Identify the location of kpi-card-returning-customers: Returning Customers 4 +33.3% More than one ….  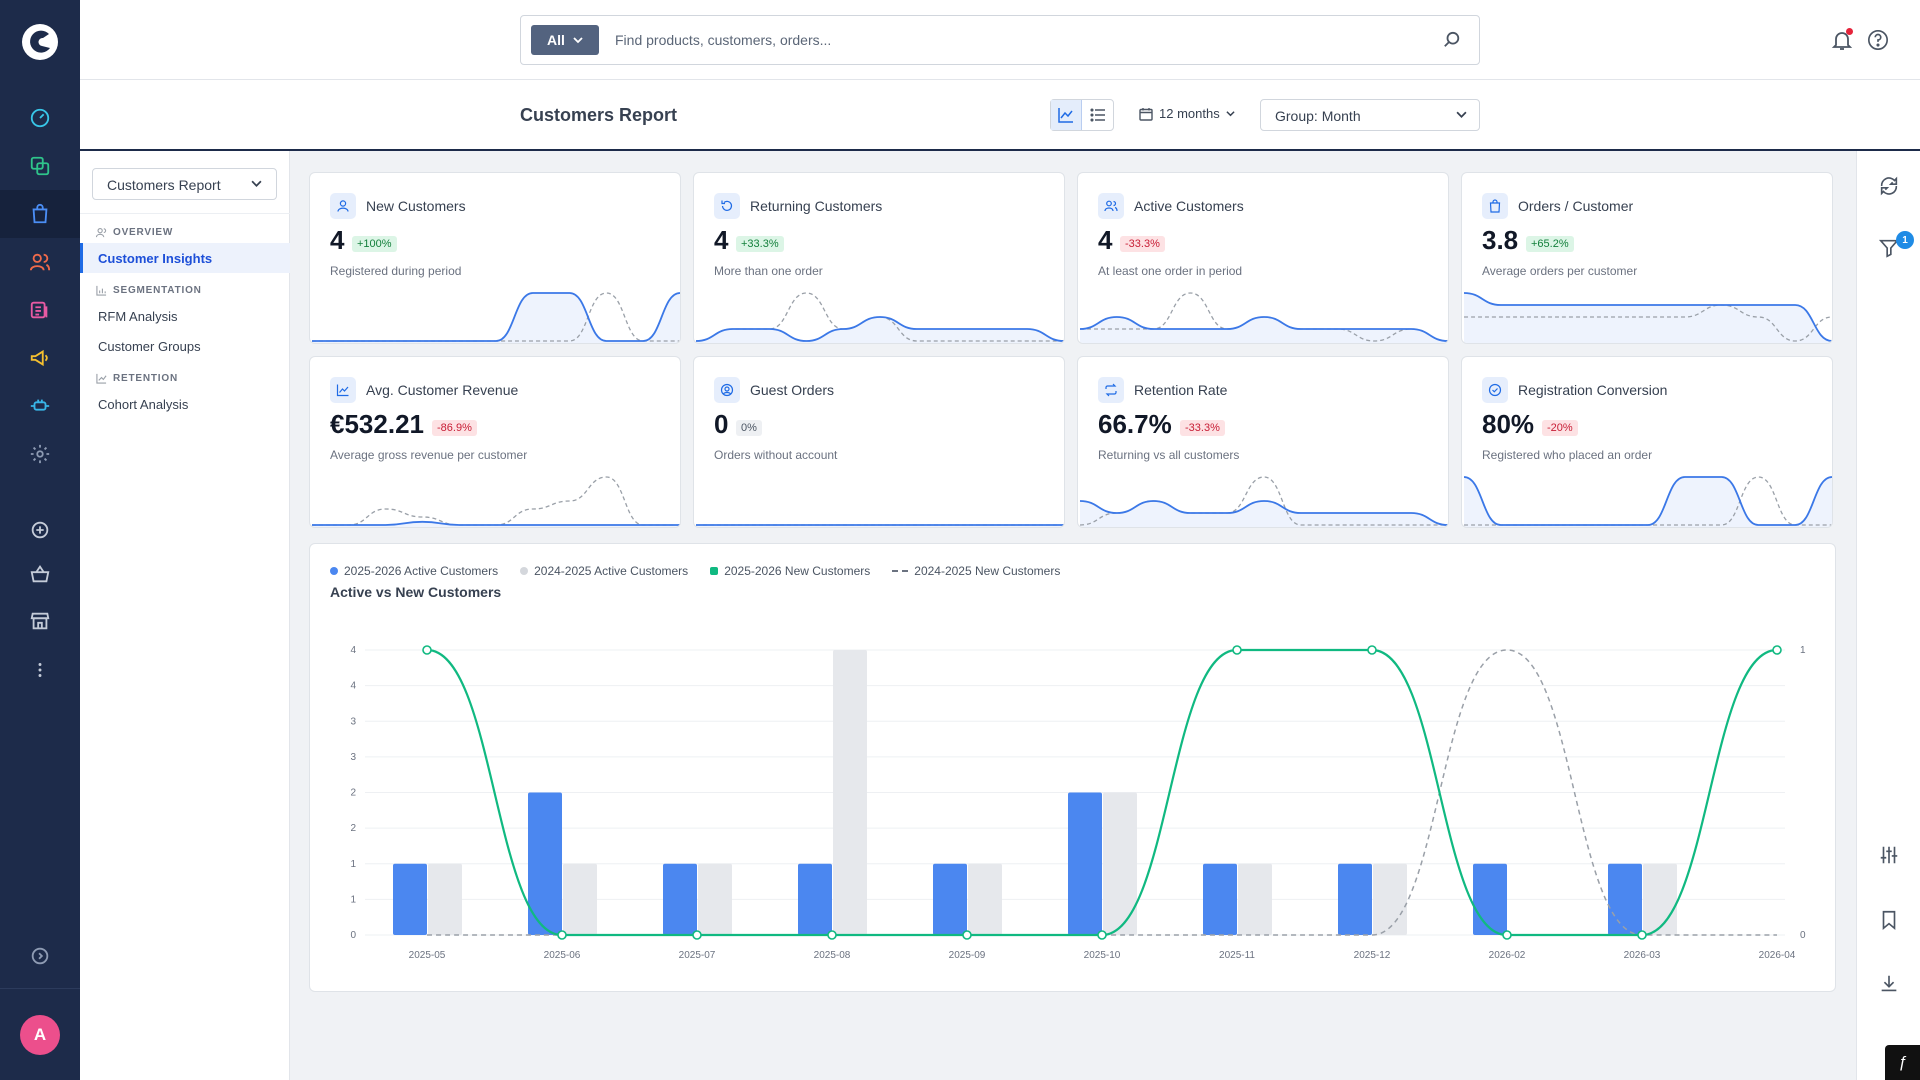
(879, 258).